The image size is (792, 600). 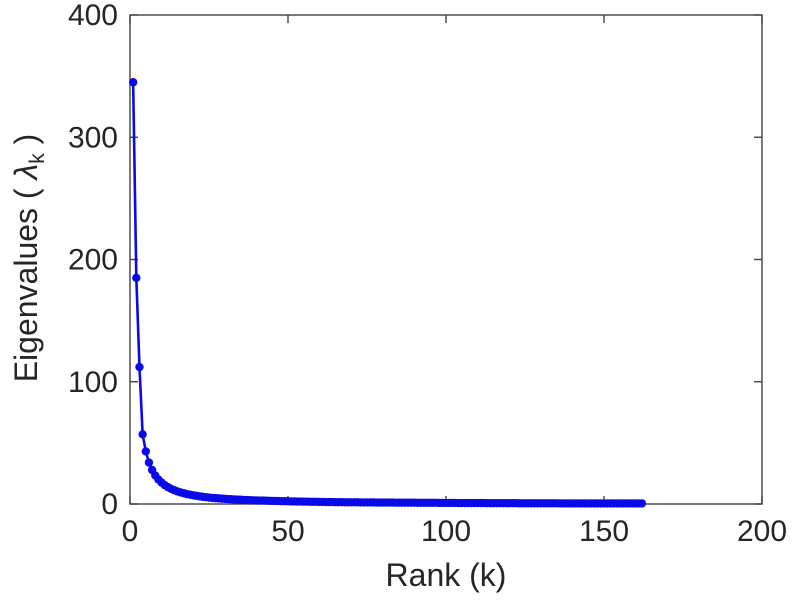 What do you see at coordinates (26, 143) in the screenshot?
I see `y-axis-label-suffix: )` at bounding box center [26, 143].